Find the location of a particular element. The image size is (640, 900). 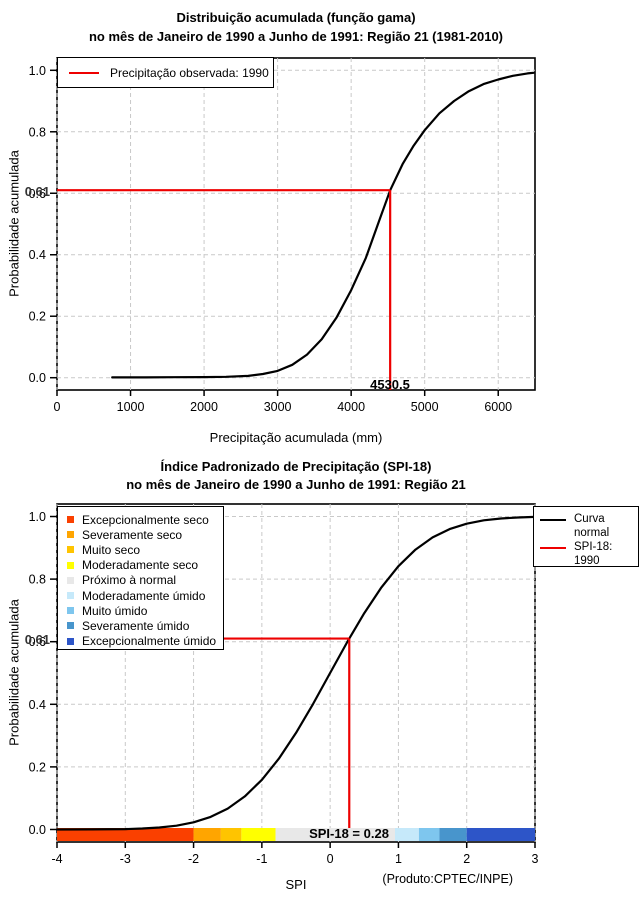

line-legend-label: Curva normal is located at coordinates (592, 526).